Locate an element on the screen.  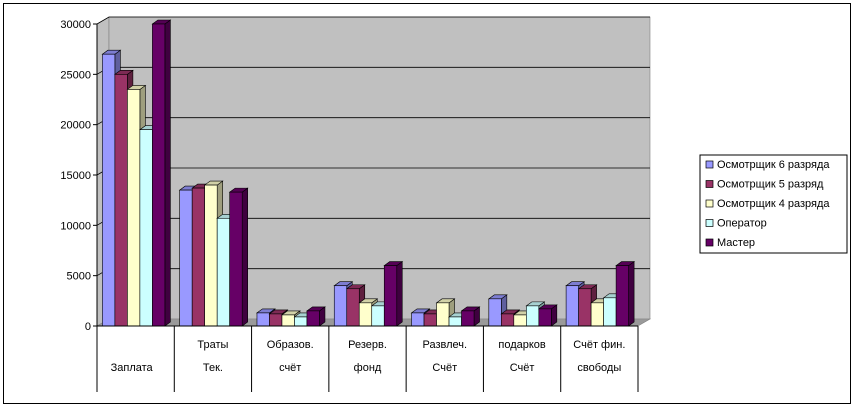
legend-box is located at coordinates (773, 204).